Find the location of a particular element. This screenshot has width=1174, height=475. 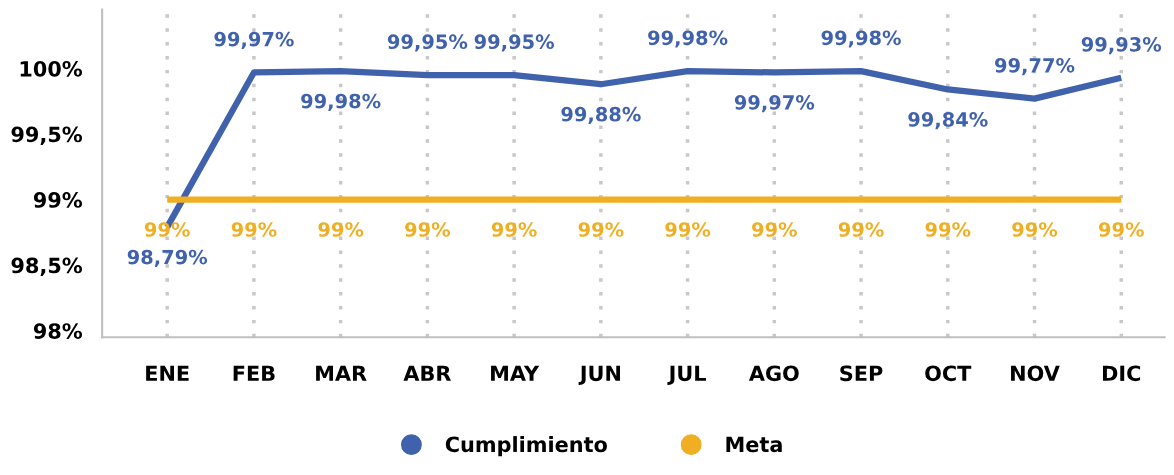

y-tick-label: 99% is located at coordinates (58, 200).